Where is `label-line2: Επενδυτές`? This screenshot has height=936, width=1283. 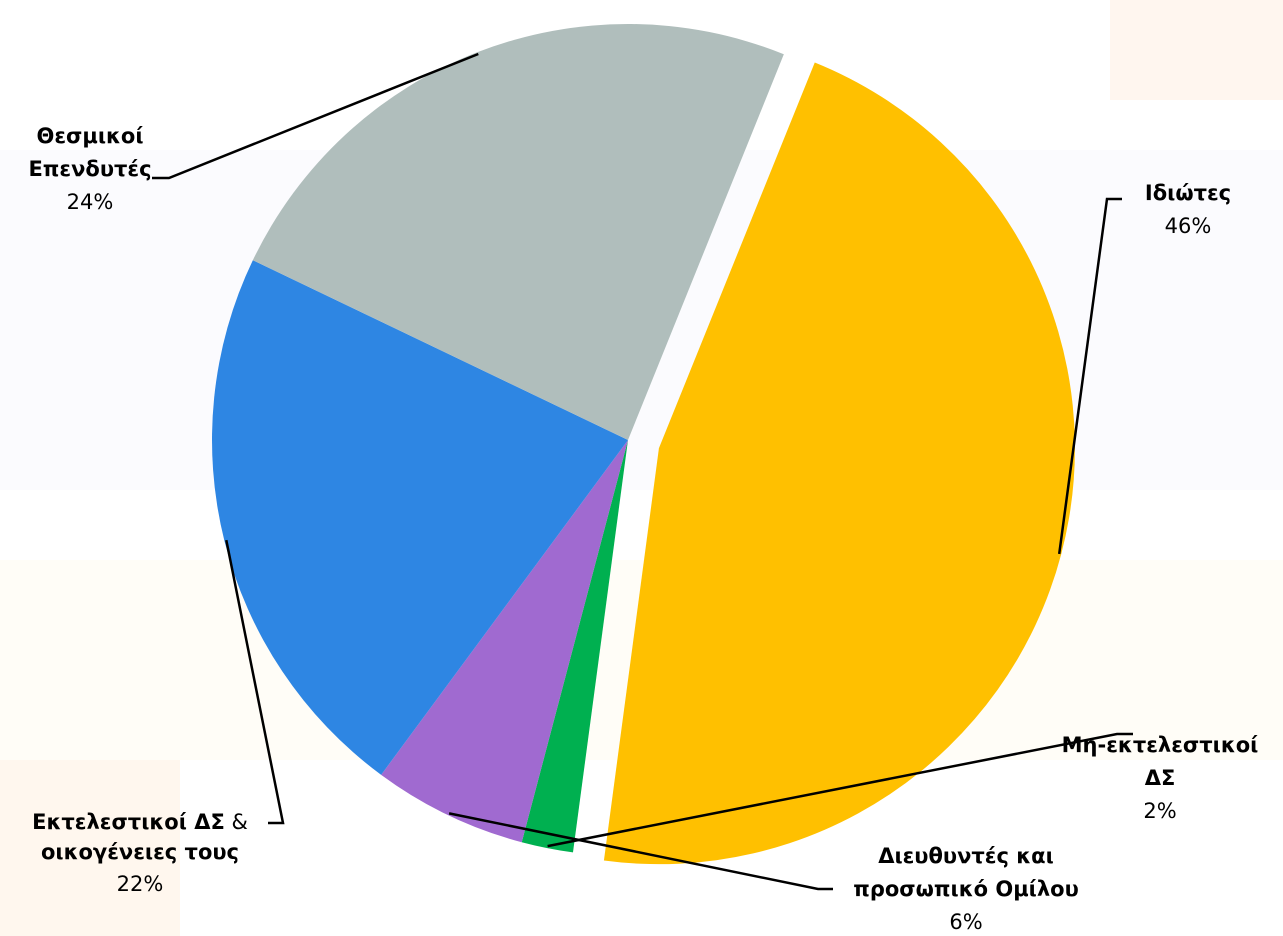
label-line2: Επενδυτές is located at coordinates (89, 169).